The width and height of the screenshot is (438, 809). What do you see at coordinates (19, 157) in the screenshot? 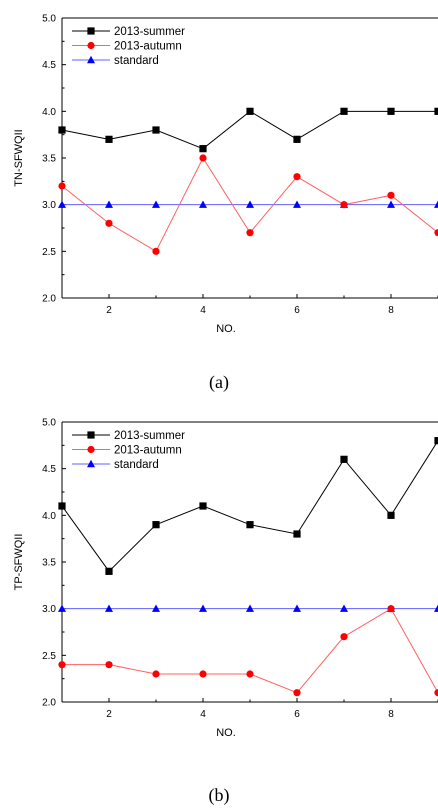
I see `y-axis-title: TN-SFWQII` at bounding box center [19, 157].